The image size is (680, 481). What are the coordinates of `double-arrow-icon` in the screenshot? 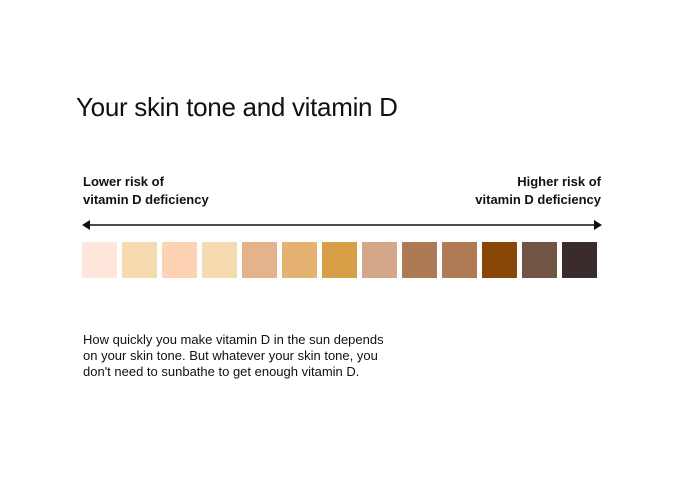 It's located at (342, 225).